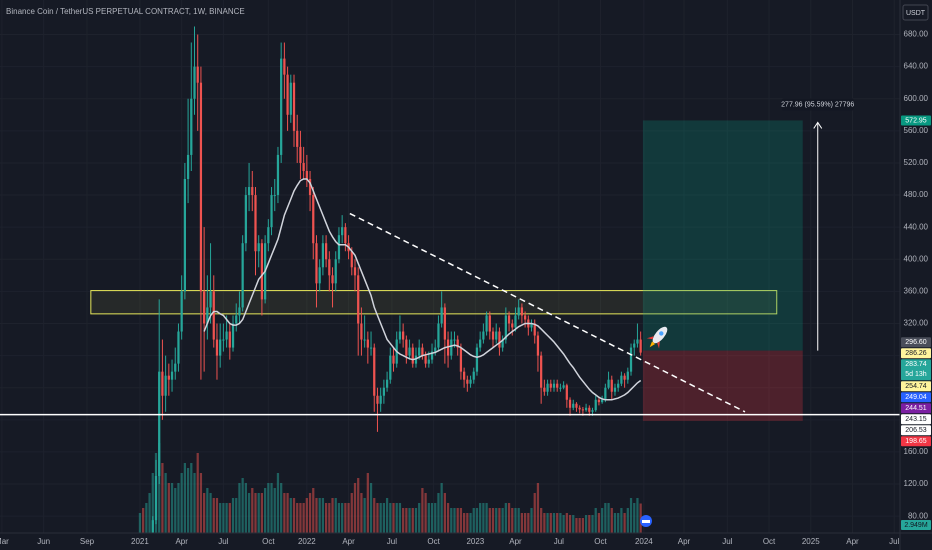 Image resolution: width=932 pixels, height=550 pixels. I want to click on price-tag-label: 283.74, so click(916, 364).